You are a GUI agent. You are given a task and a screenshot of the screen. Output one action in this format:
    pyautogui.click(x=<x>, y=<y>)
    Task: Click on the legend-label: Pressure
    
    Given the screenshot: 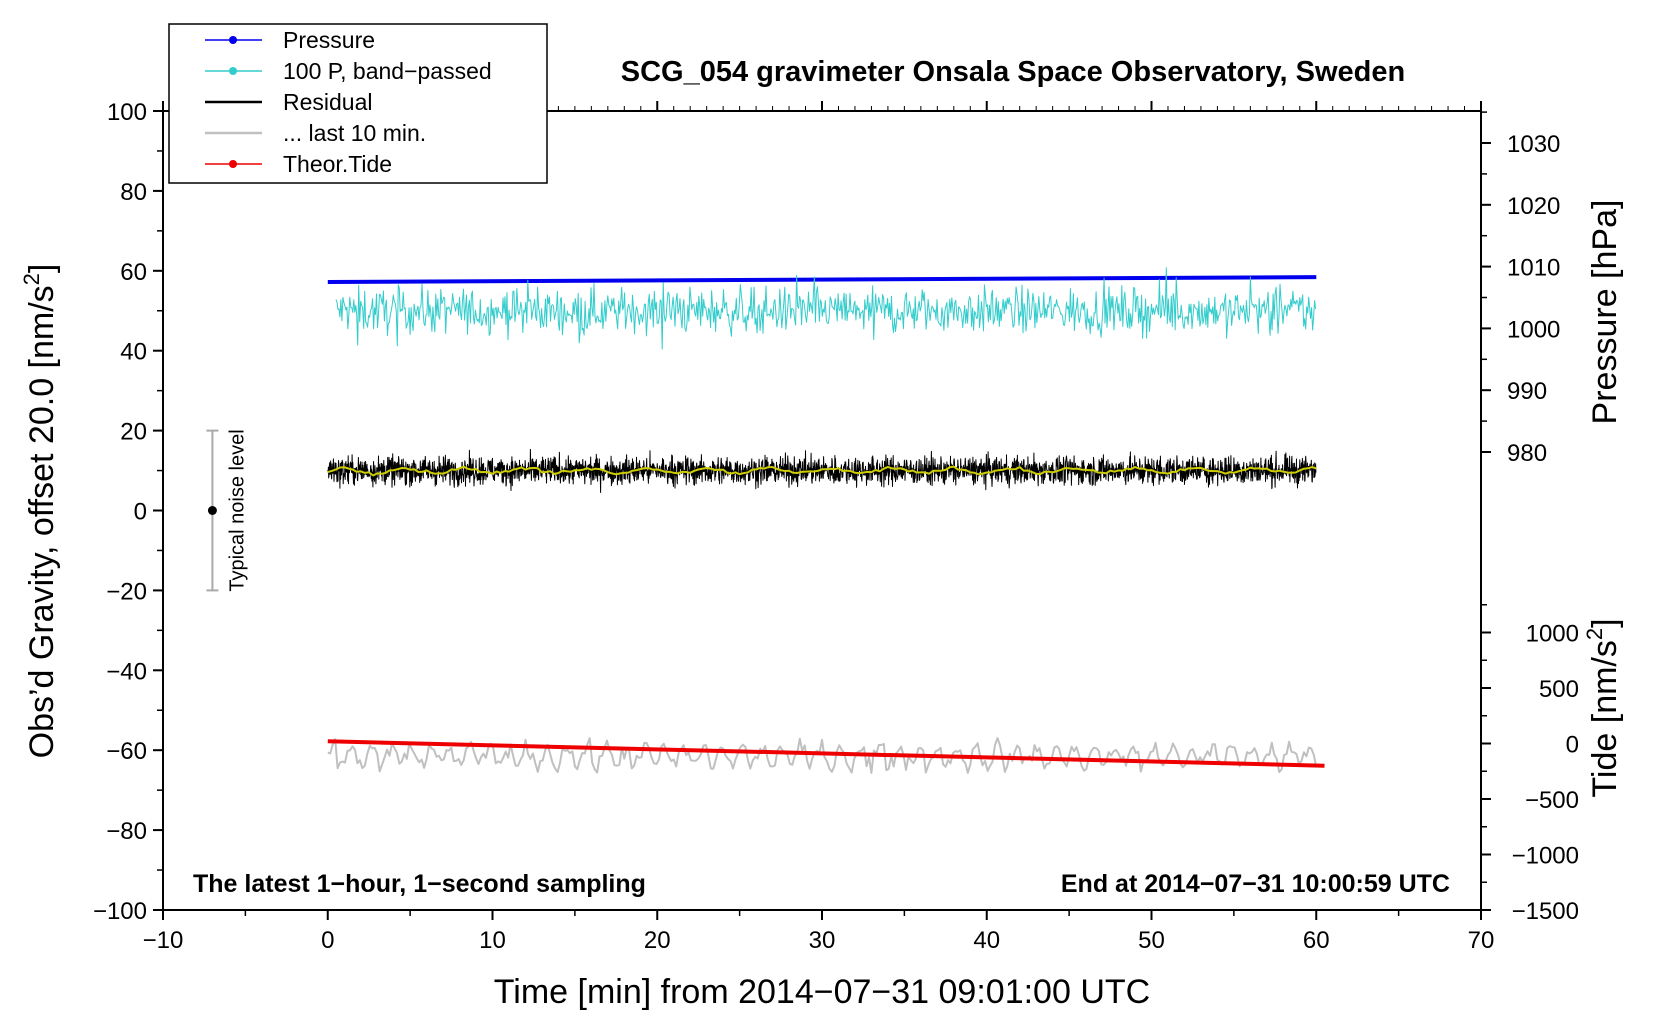 What is the action you would take?
    pyautogui.click(x=329, y=40)
    